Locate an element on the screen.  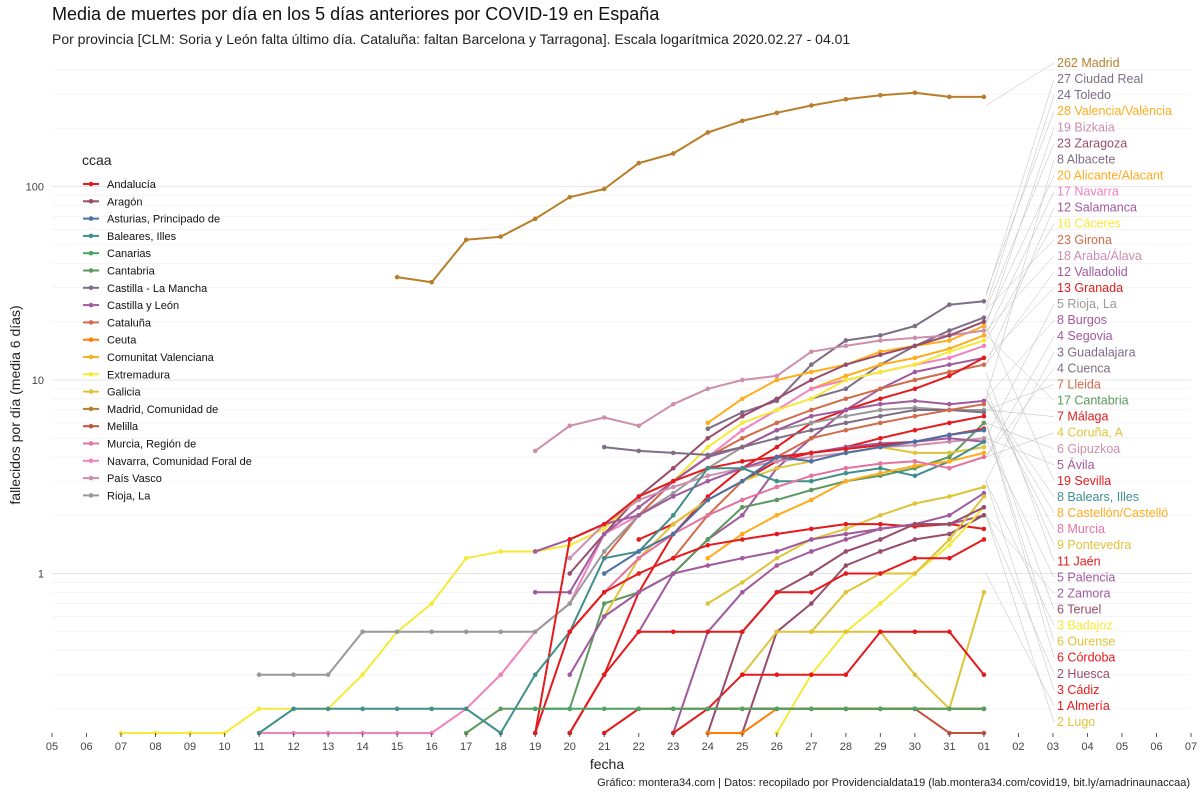
legend-entry: Cantabria is located at coordinates (119, 272).